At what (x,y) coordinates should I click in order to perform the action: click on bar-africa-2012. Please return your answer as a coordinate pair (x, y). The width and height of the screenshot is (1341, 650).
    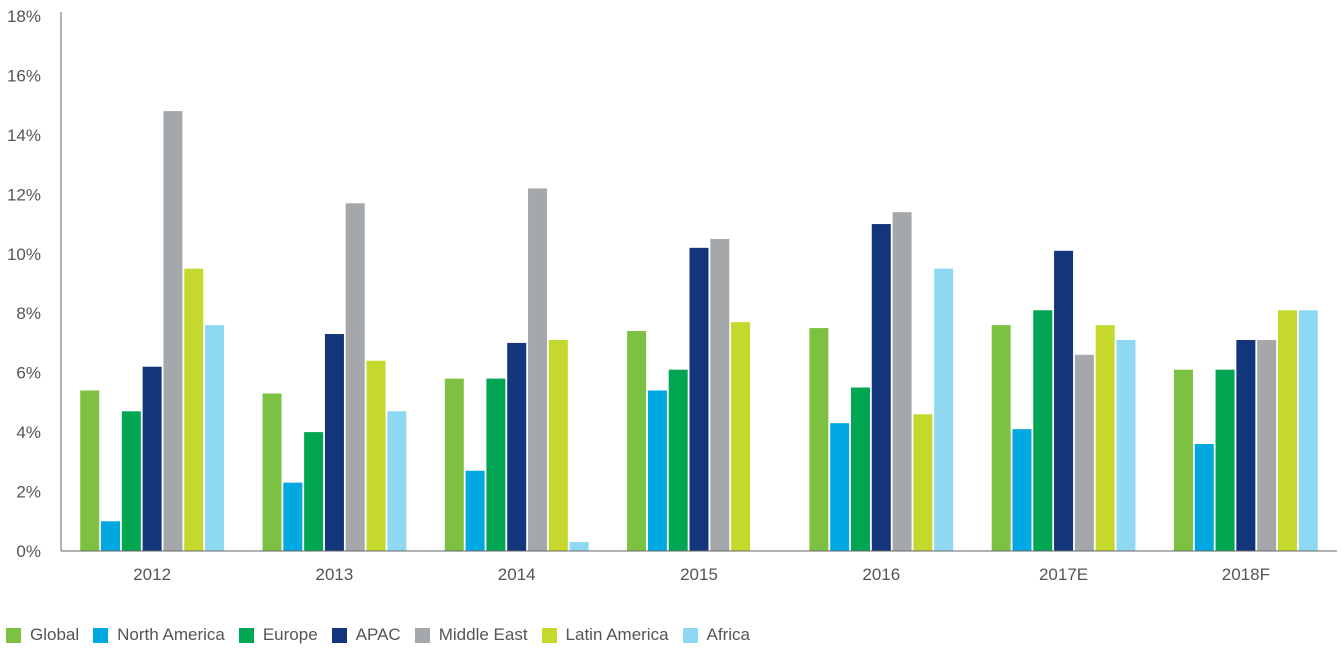
    Looking at the image, I should click on (215, 438).